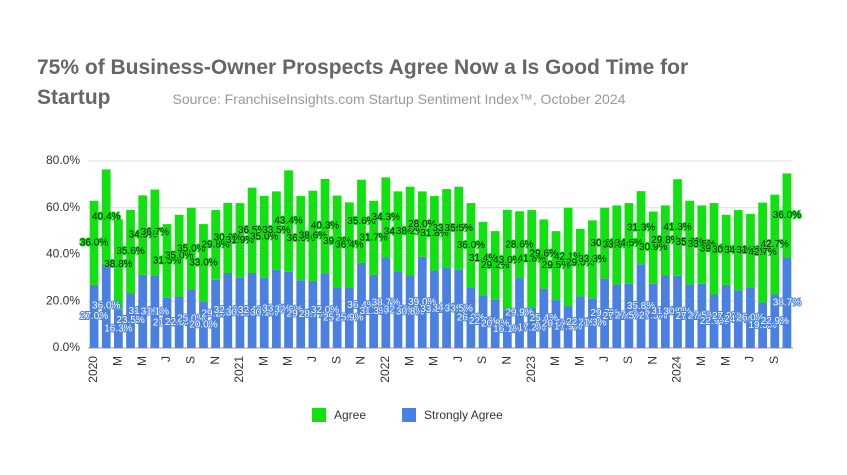 This screenshot has width=847, height=475. Describe the element at coordinates (319, 415) in the screenshot. I see `legend-swatch` at that location.